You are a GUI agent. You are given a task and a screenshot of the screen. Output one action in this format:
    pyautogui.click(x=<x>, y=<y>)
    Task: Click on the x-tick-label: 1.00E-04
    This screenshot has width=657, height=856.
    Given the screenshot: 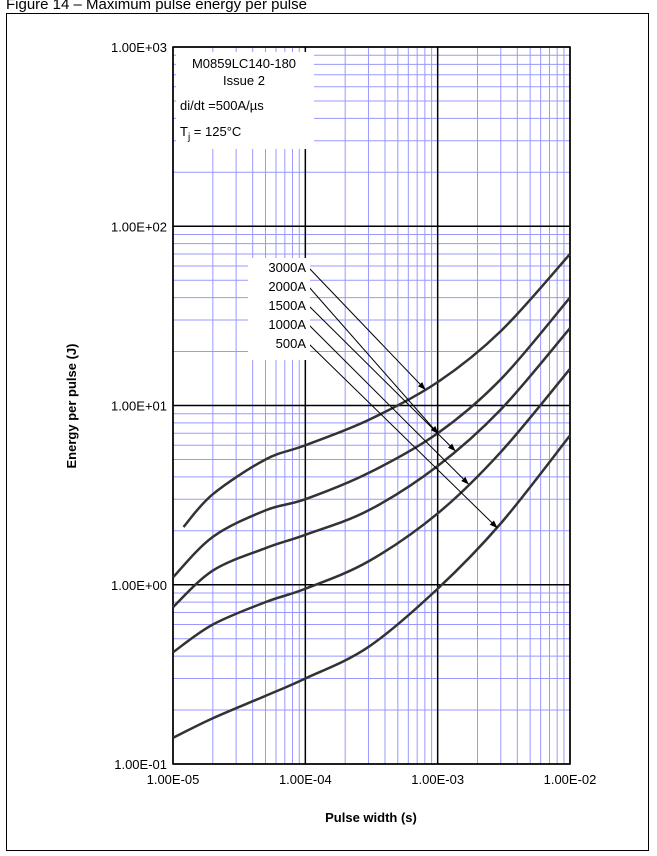 What is the action you would take?
    pyautogui.click(x=305, y=779)
    